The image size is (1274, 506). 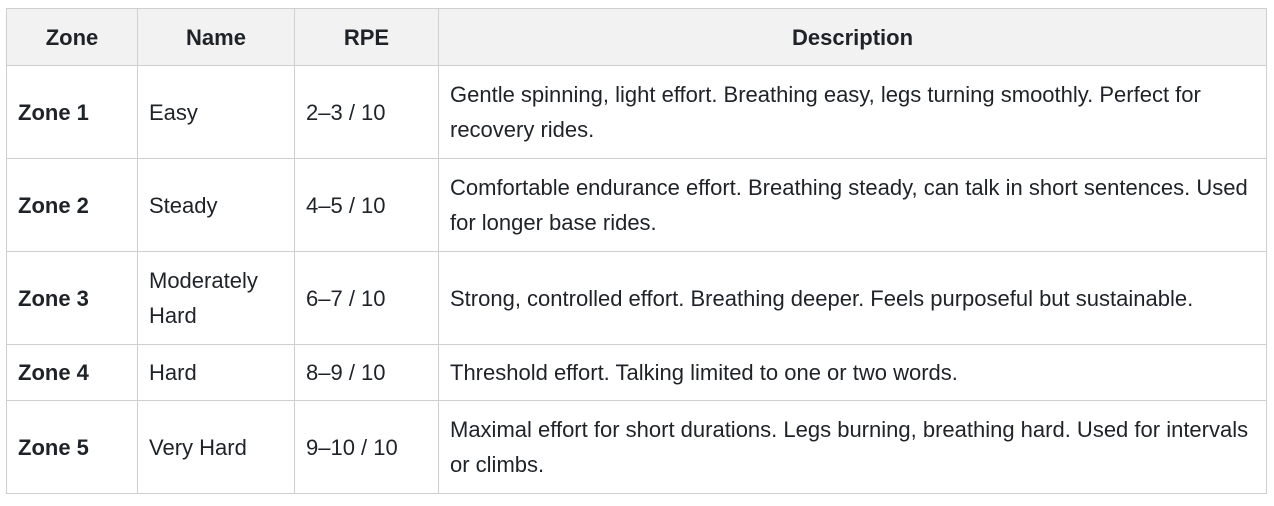 What do you see at coordinates (366, 372) in the screenshot?
I see `rpe-cell: 8–9 / 10` at bounding box center [366, 372].